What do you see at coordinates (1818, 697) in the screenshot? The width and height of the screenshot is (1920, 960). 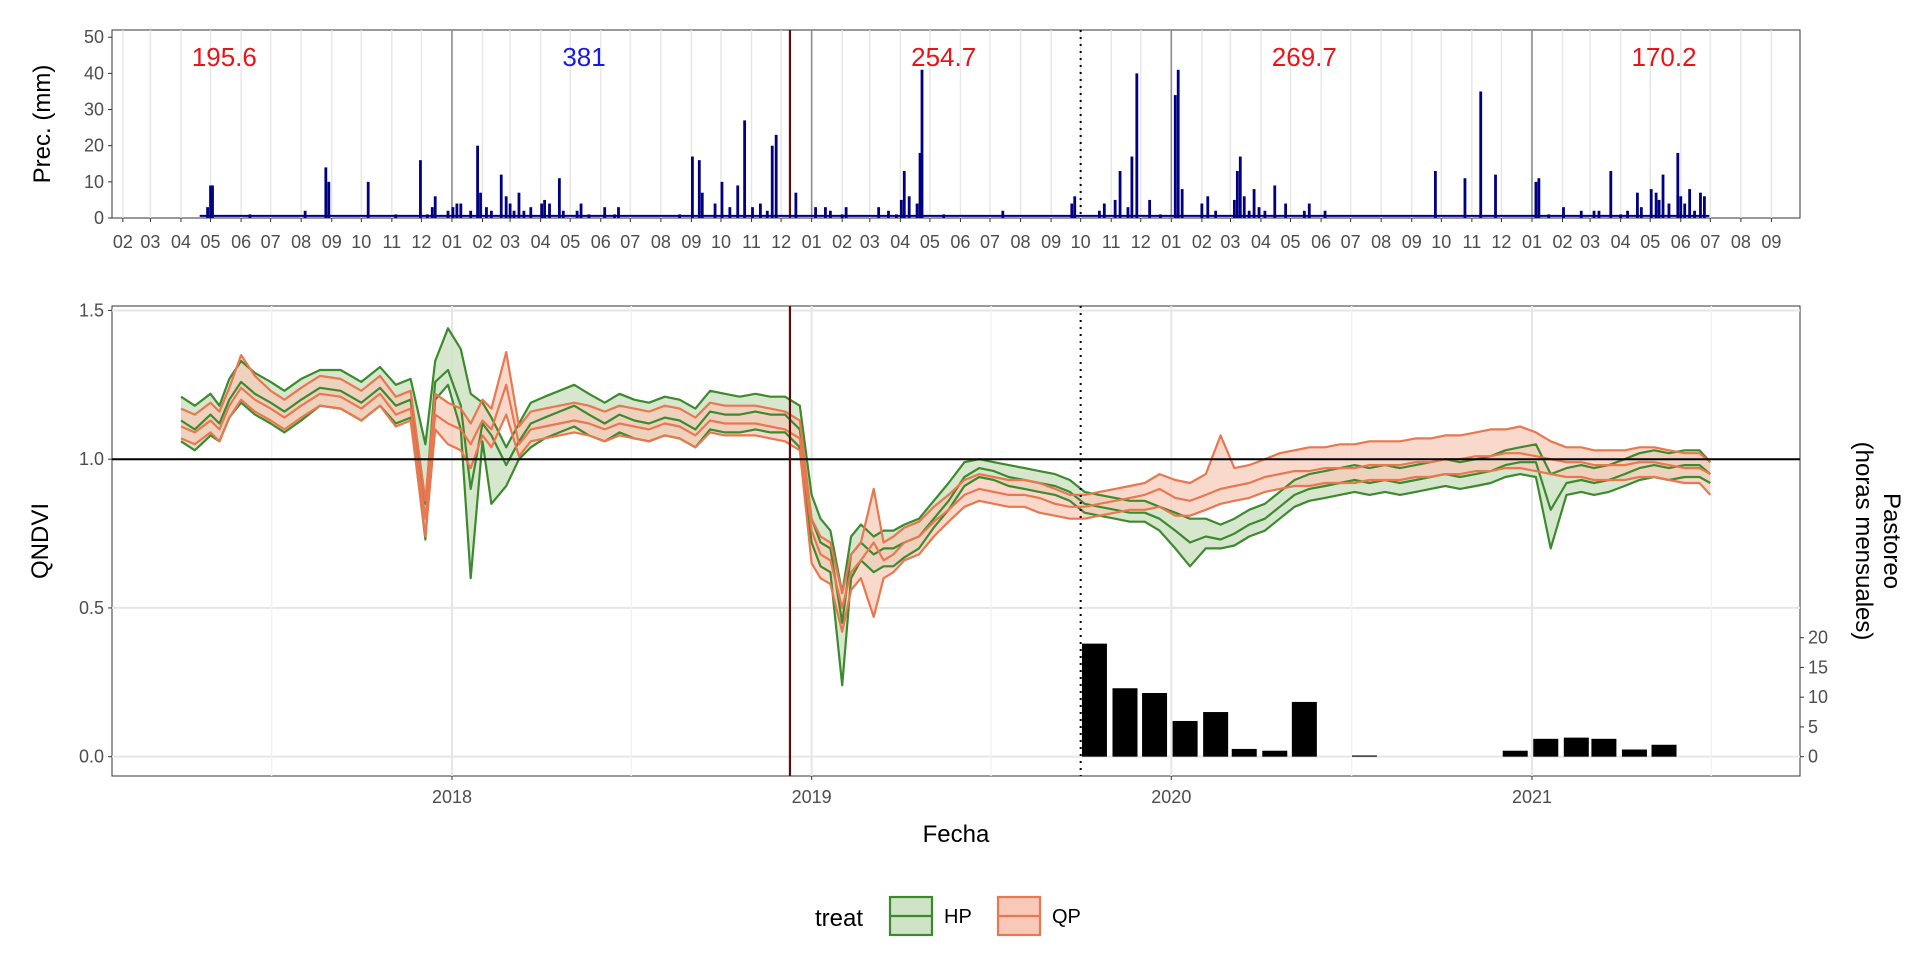 I see `right-y-tick-label: 10` at bounding box center [1818, 697].